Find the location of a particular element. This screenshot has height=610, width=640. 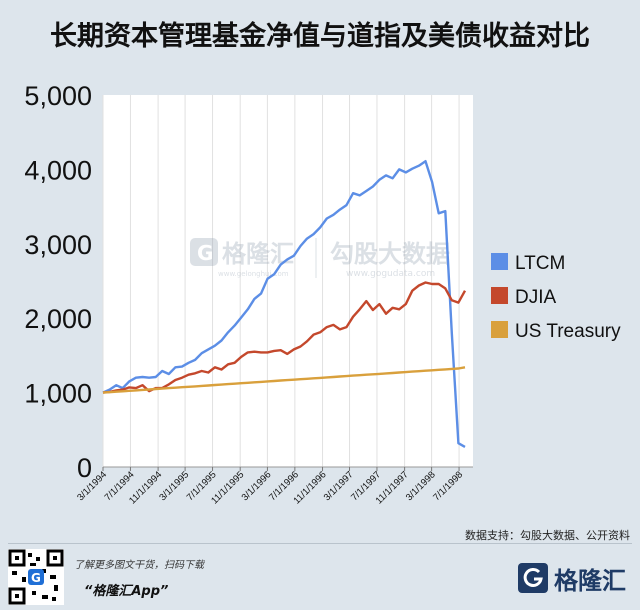

y-tick-label: 5,000 is located at coordinates (58, 96).